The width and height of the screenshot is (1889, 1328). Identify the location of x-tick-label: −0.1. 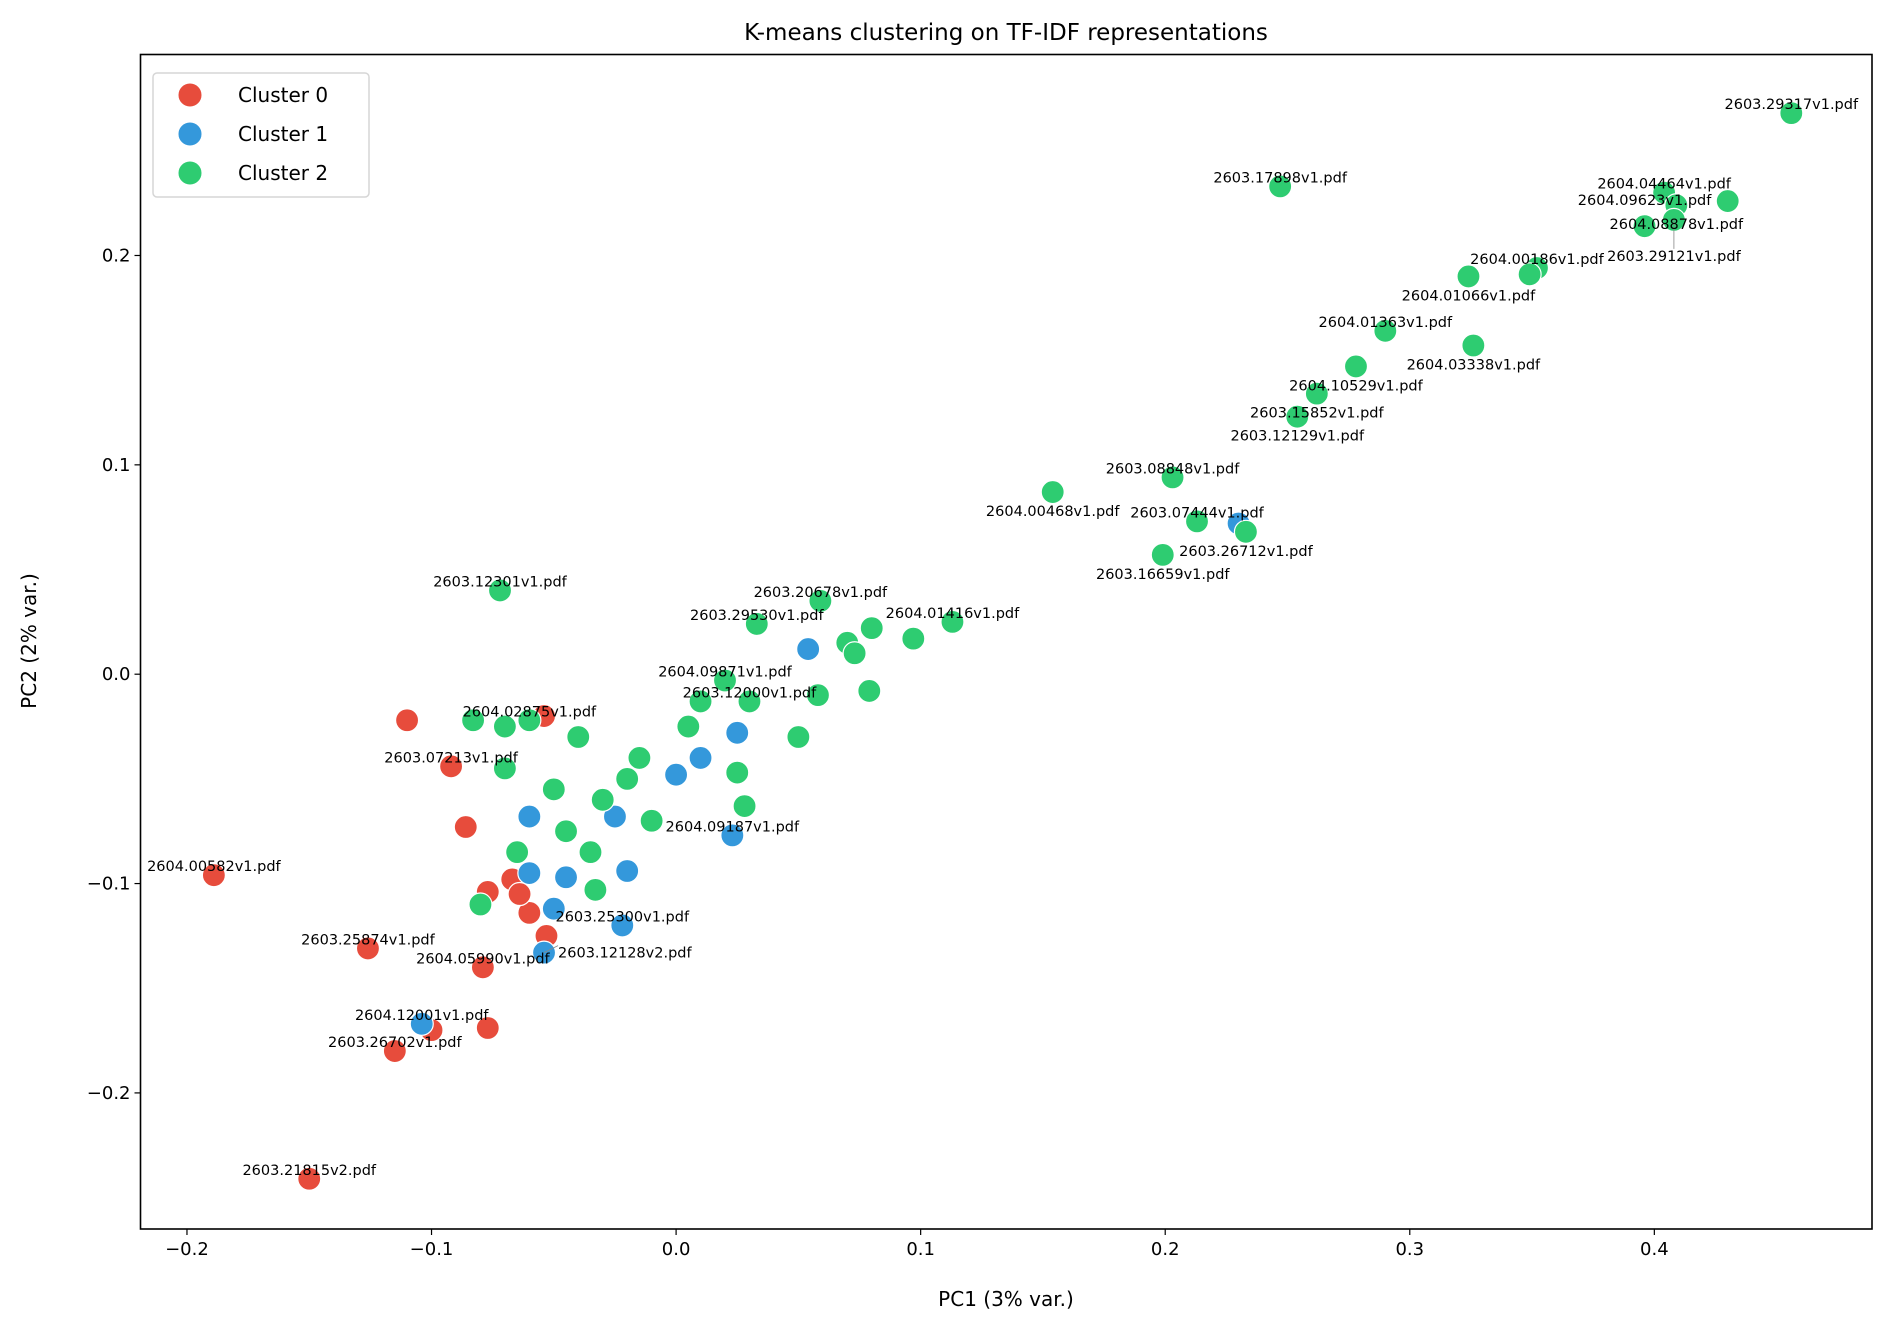
(432, 1249).